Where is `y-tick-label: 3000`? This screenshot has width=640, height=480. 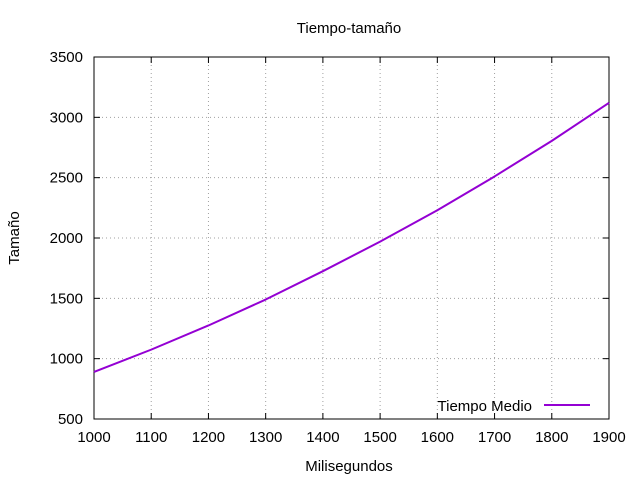 y-tick-label: 3000 is located at coordinates (66, 117).